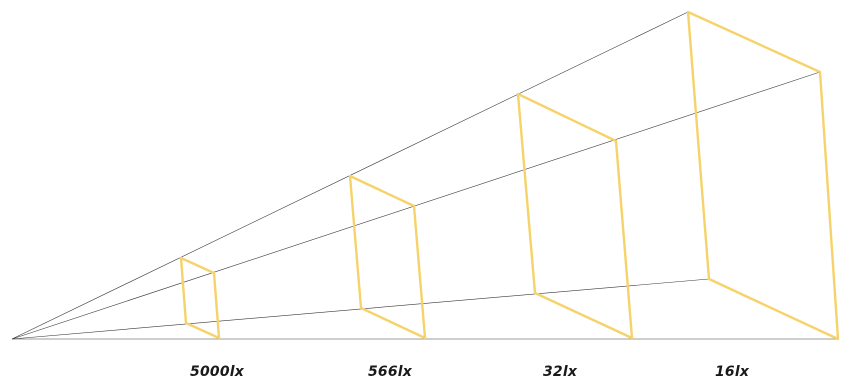  I want to click on lux-label-1: 5000lx, so click(217, 372).